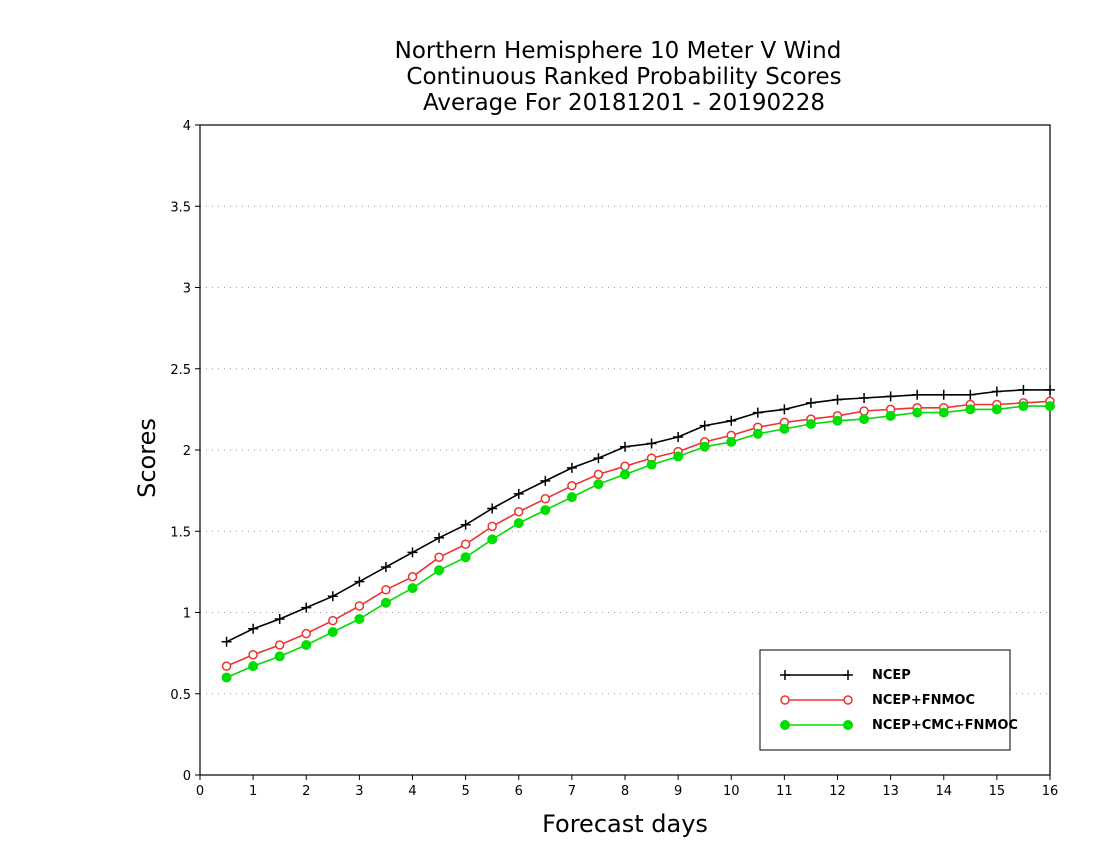 The width and height of the screenshot is (1100, 850). Describe the element at coordinates (618, 51) in the screenshot. I see `chart-title-line-1: Northern Hemisphere 10 Meter V Wind` at that location.